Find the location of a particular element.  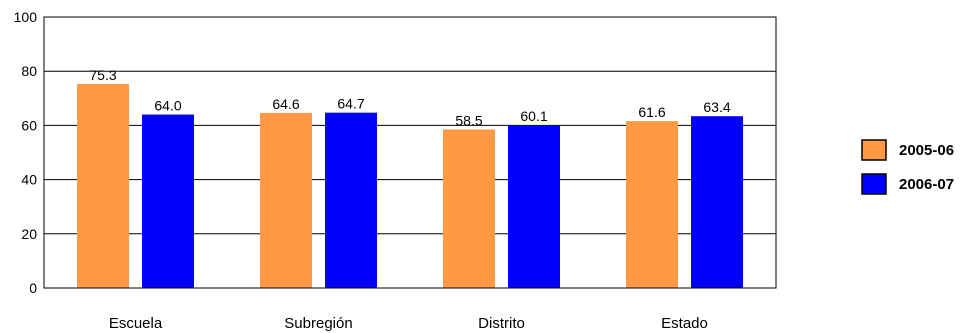

bar-2006-07-Escuela is located at coordinates (168, 201).